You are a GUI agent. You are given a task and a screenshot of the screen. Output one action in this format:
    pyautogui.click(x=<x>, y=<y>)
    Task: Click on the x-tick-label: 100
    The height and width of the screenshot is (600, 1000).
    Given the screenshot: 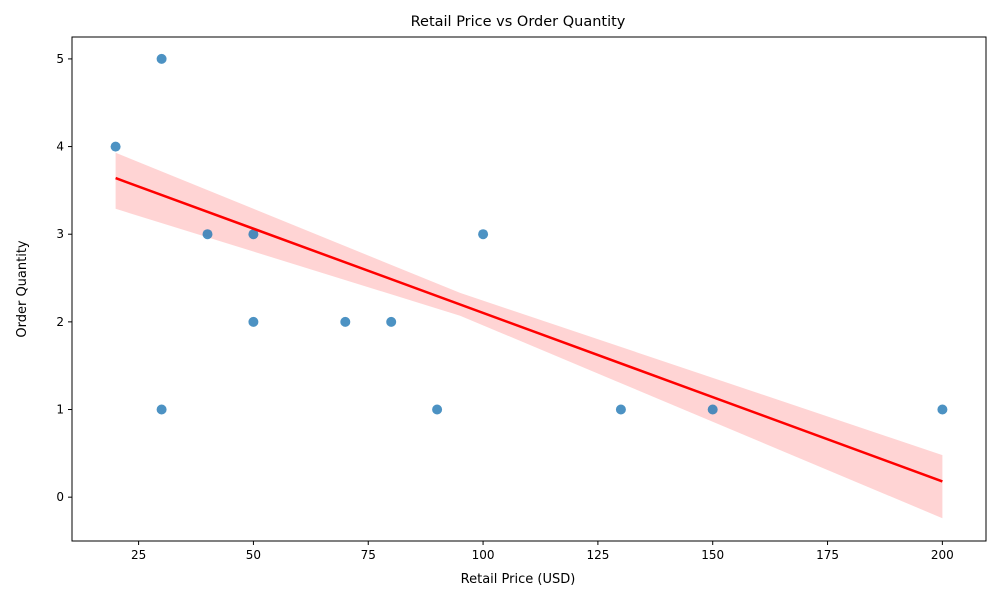 What is the action you would take?
    pyautogui.click(x=483, y=555)
    